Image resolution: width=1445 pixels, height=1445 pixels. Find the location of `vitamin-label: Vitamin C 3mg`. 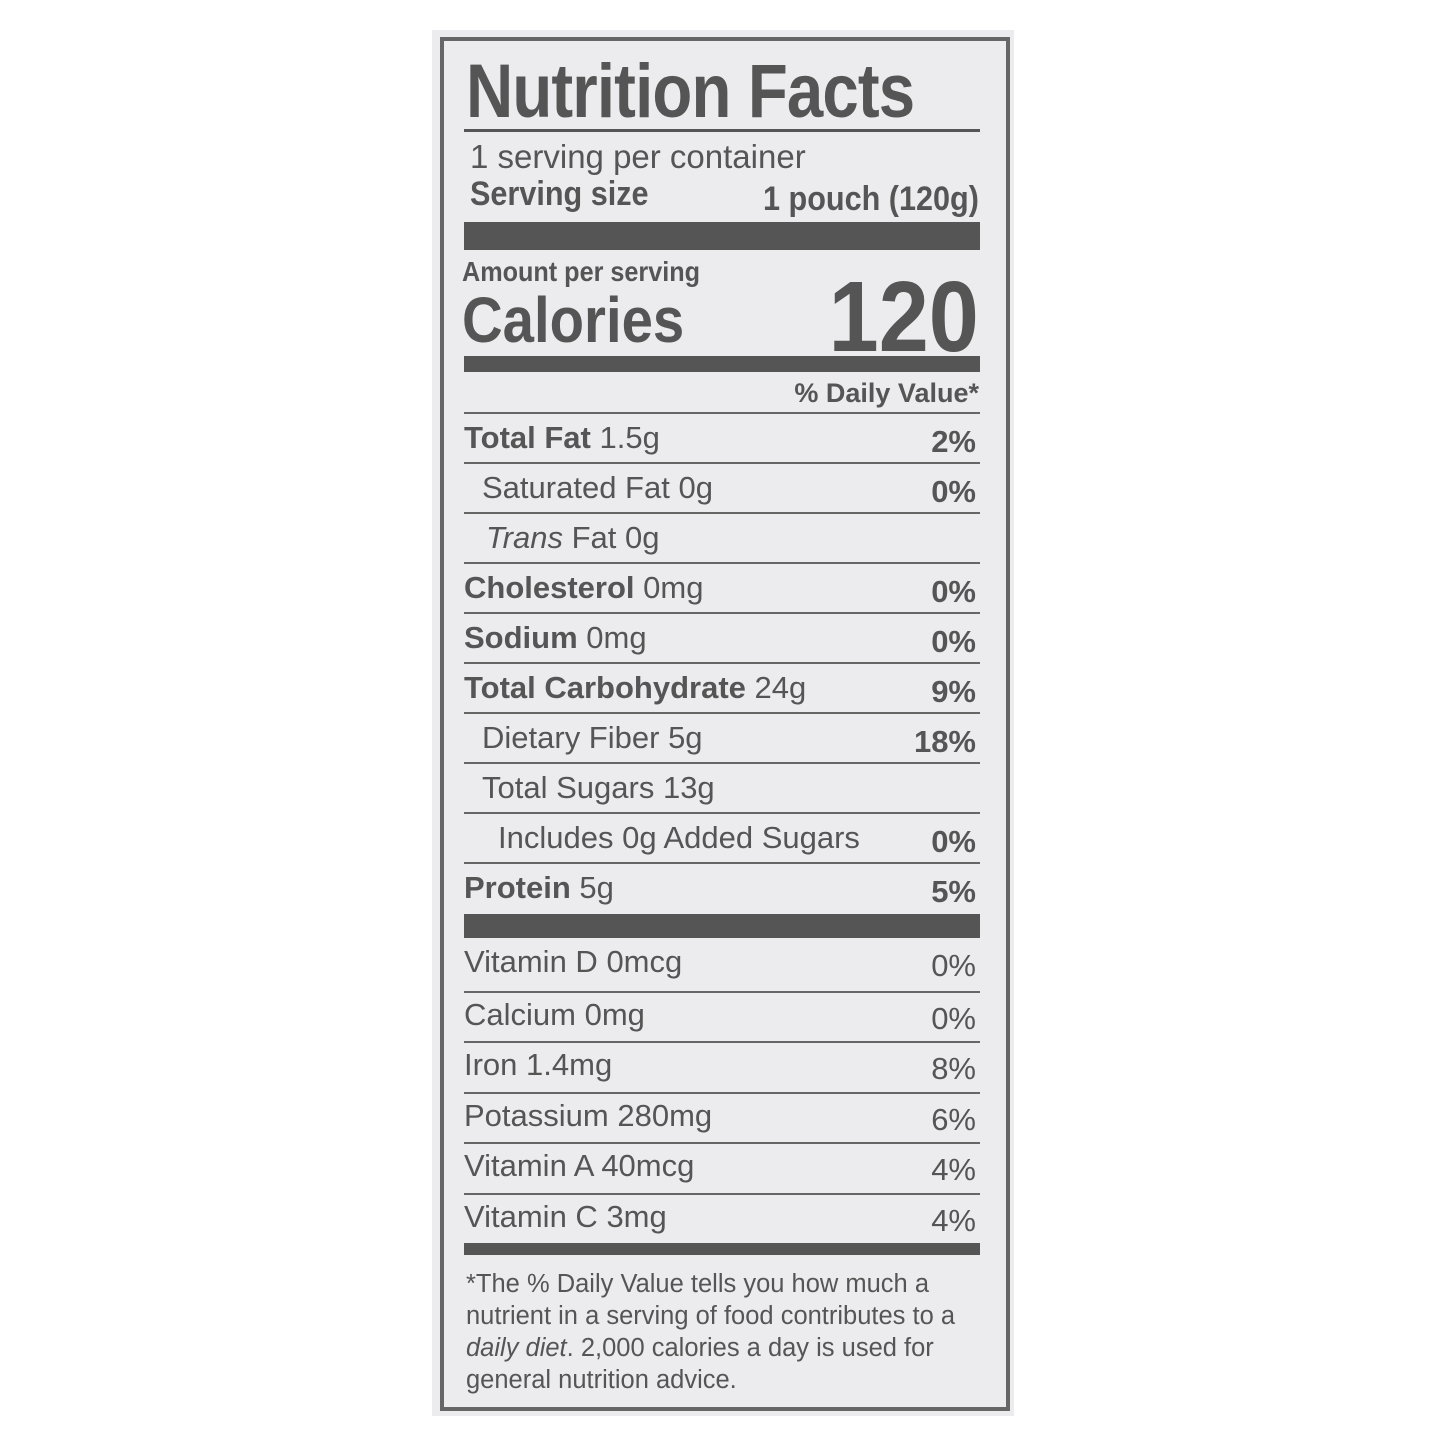

vitamin-label: Vitamin C 3mg is located at coordinates (565, 1217).